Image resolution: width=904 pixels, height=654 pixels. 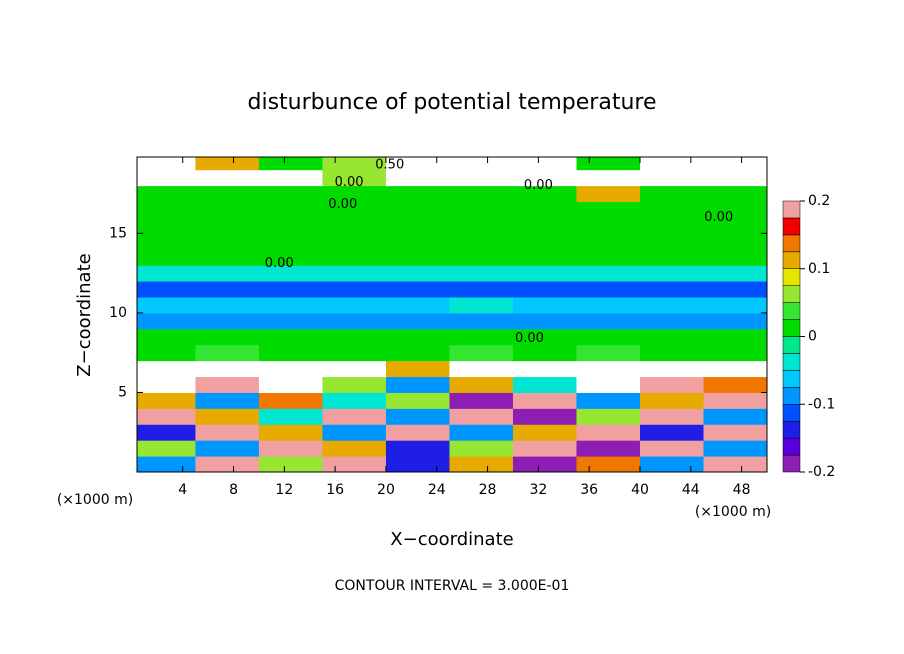 I want to click on x-tick-label: 32, so click(x=538, y=490).